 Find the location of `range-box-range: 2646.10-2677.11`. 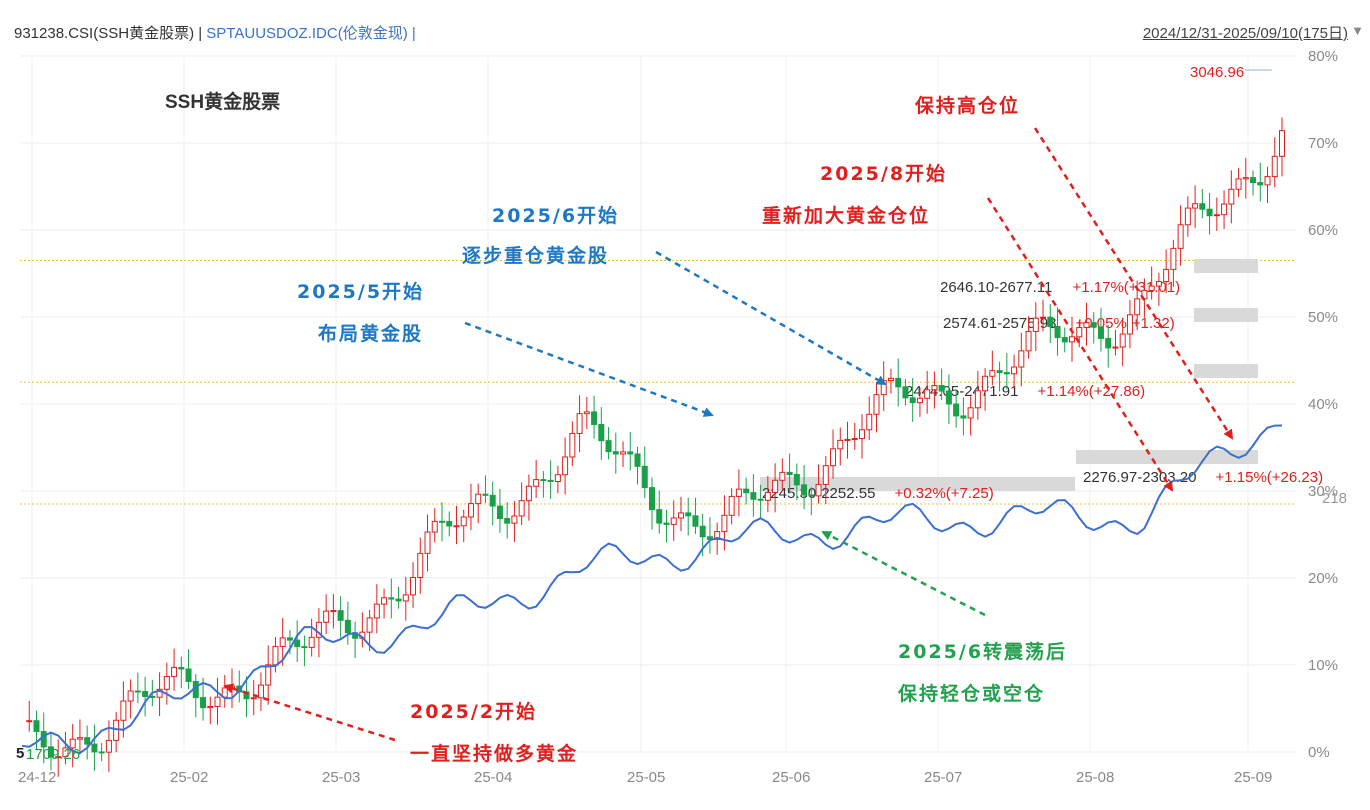

range-box-range: 2646.10-2677.11 is located at coordinates (996, 287).